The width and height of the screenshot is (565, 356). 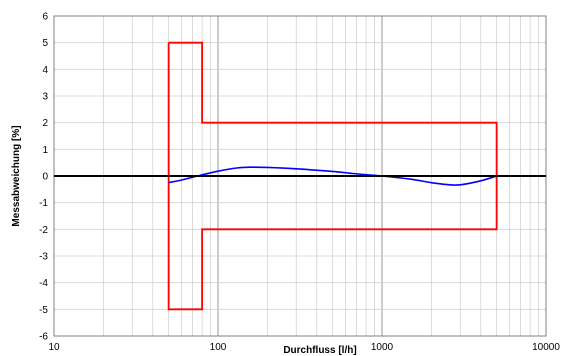 What do you see at coordinates (45, 123) in the screenshot?
I see `y-tick-label: 2` at bounding box center [45, 123].